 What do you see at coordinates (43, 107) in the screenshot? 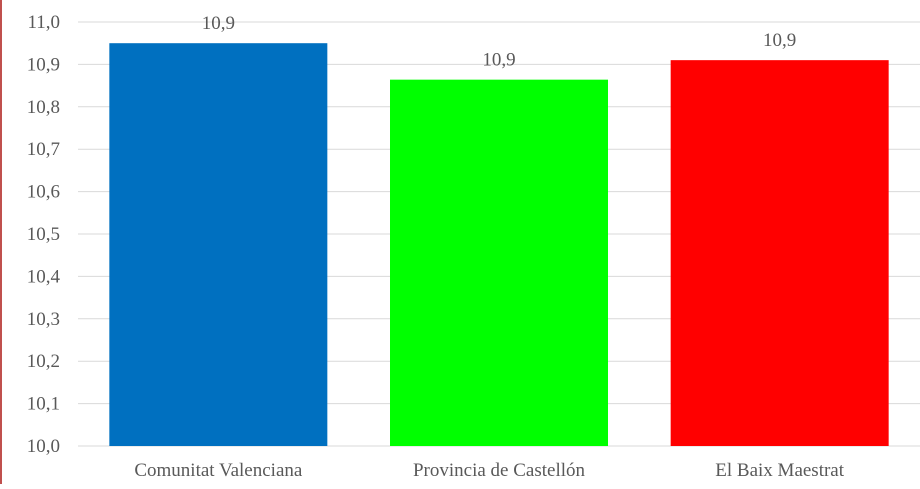
I see `y-tick-label: 10,8` at bounding box center [43, 107].